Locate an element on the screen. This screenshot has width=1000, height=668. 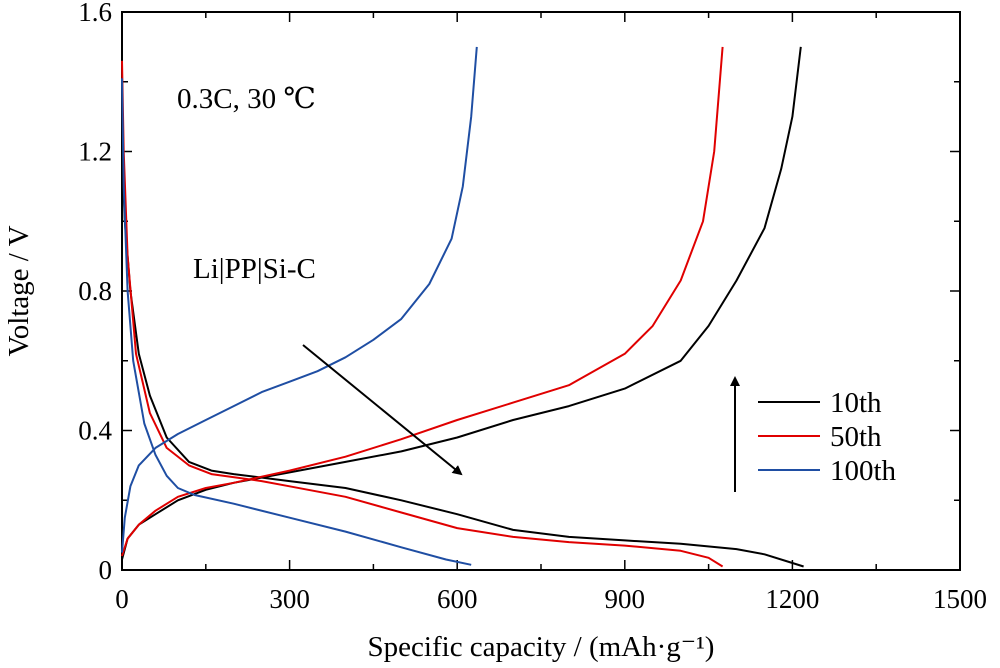
cell-annotation: Li|PP|Si-C is located at coordinates (254, 269).